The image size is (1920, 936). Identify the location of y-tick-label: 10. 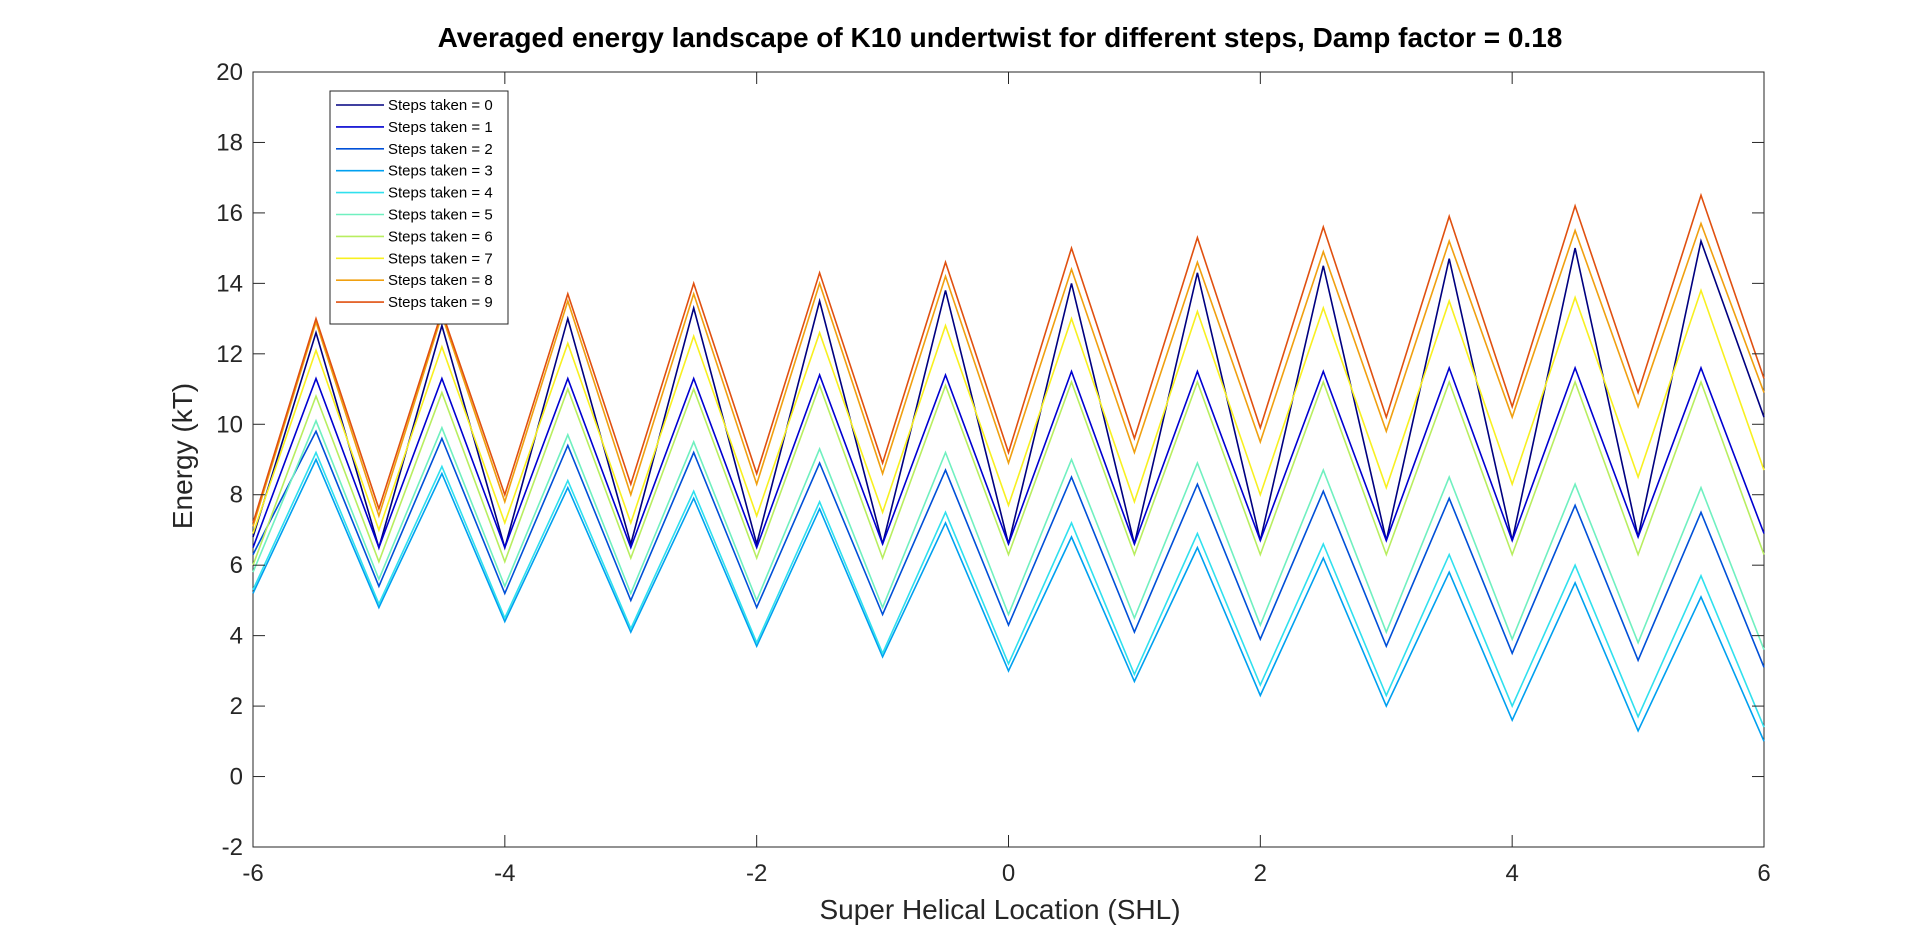
(229, 424).